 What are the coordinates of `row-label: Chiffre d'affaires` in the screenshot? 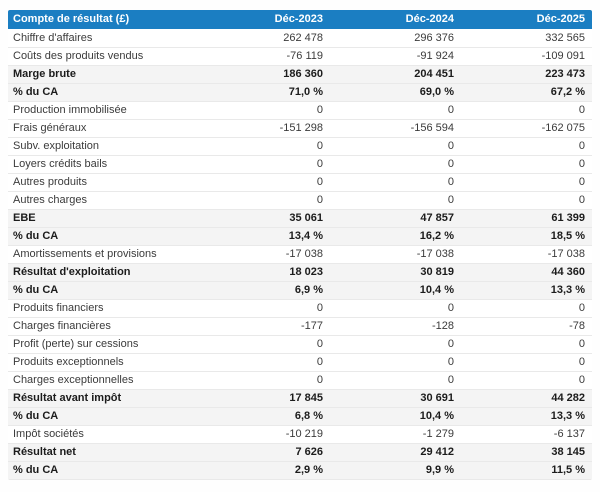 It's located at (103, 38).